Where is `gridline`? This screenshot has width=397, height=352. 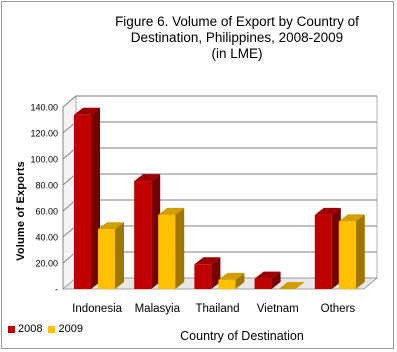 gridline is located at coordinates (219, 101).